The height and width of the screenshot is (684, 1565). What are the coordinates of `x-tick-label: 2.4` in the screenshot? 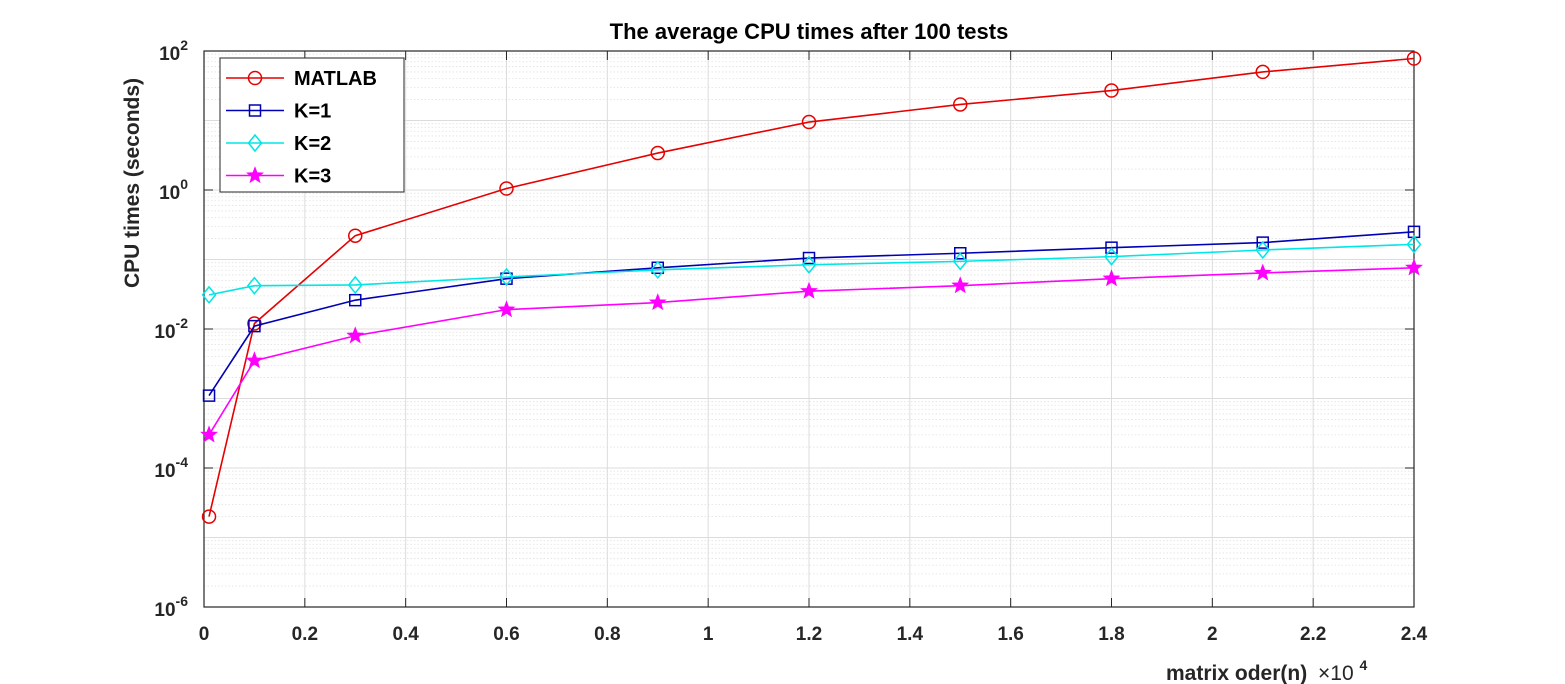 It's located at (1414, 634).